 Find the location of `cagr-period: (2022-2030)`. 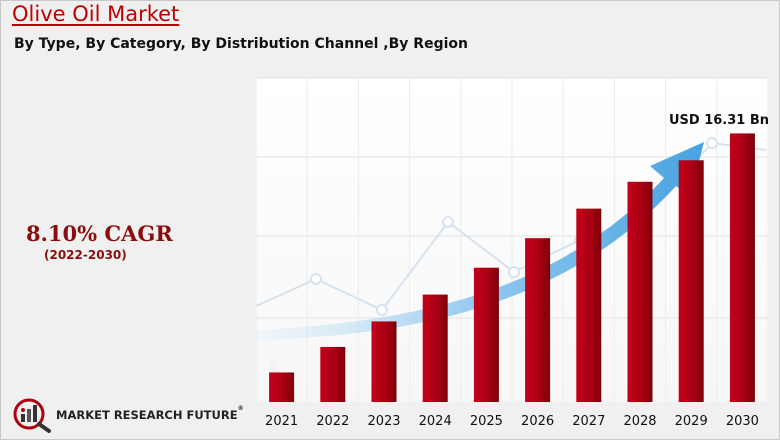

cagr-period: (2022-2030) is located at coordinates (85, 255).